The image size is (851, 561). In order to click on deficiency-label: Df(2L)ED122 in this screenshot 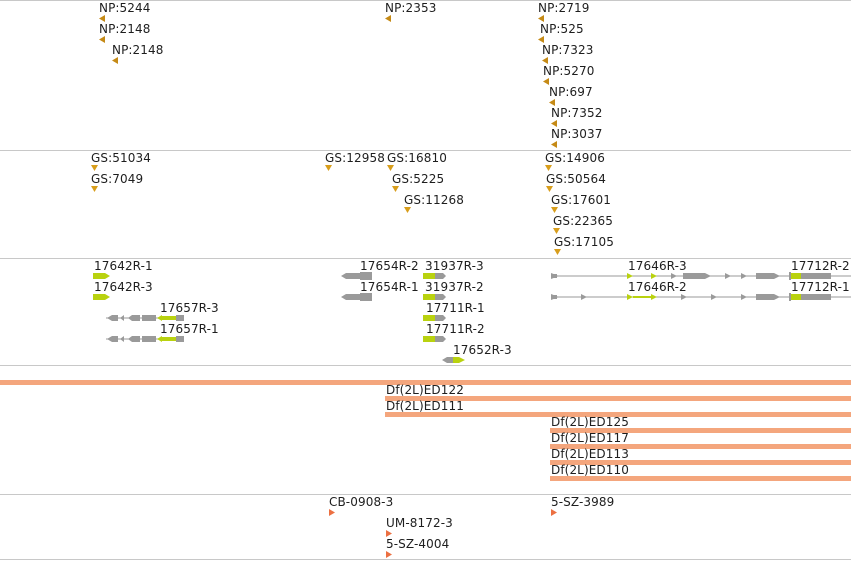, I will do `click(425, 390)`.